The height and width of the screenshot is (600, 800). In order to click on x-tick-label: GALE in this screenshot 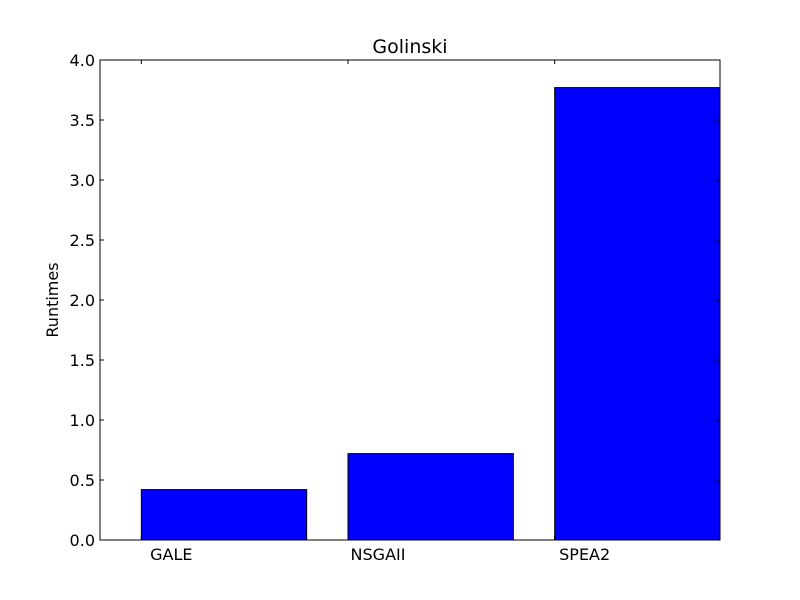, I will do `click(171, 554)`.